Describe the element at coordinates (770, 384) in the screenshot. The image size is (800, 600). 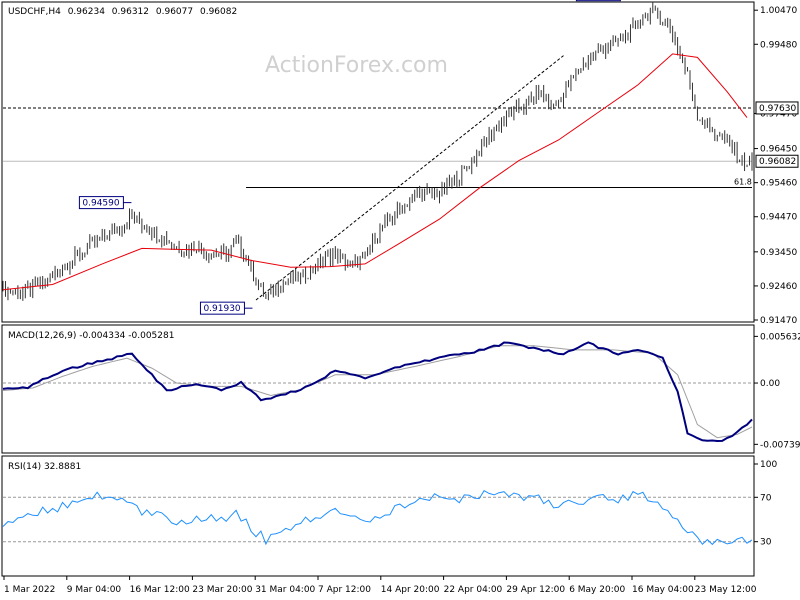
I see `macd-tick-label: 0.00` at that location.